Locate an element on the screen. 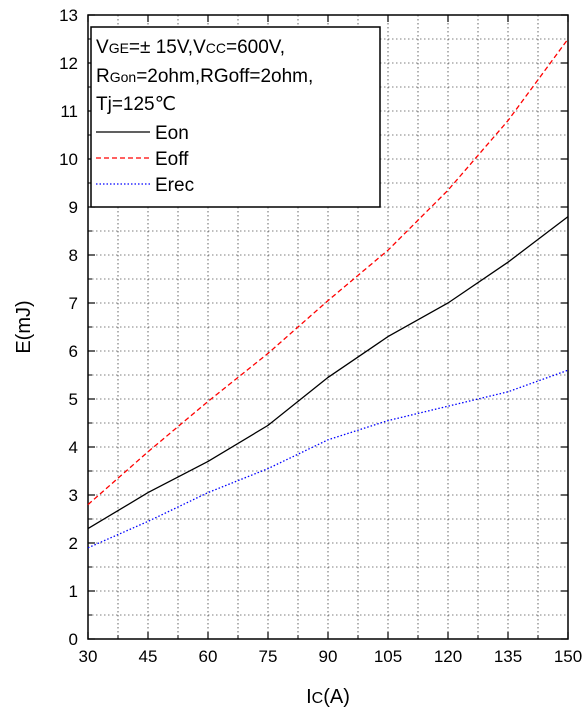 The width and height of the screenshot is (588, 711). legend-label-erec: Erec is located at coordinates (174, 185).